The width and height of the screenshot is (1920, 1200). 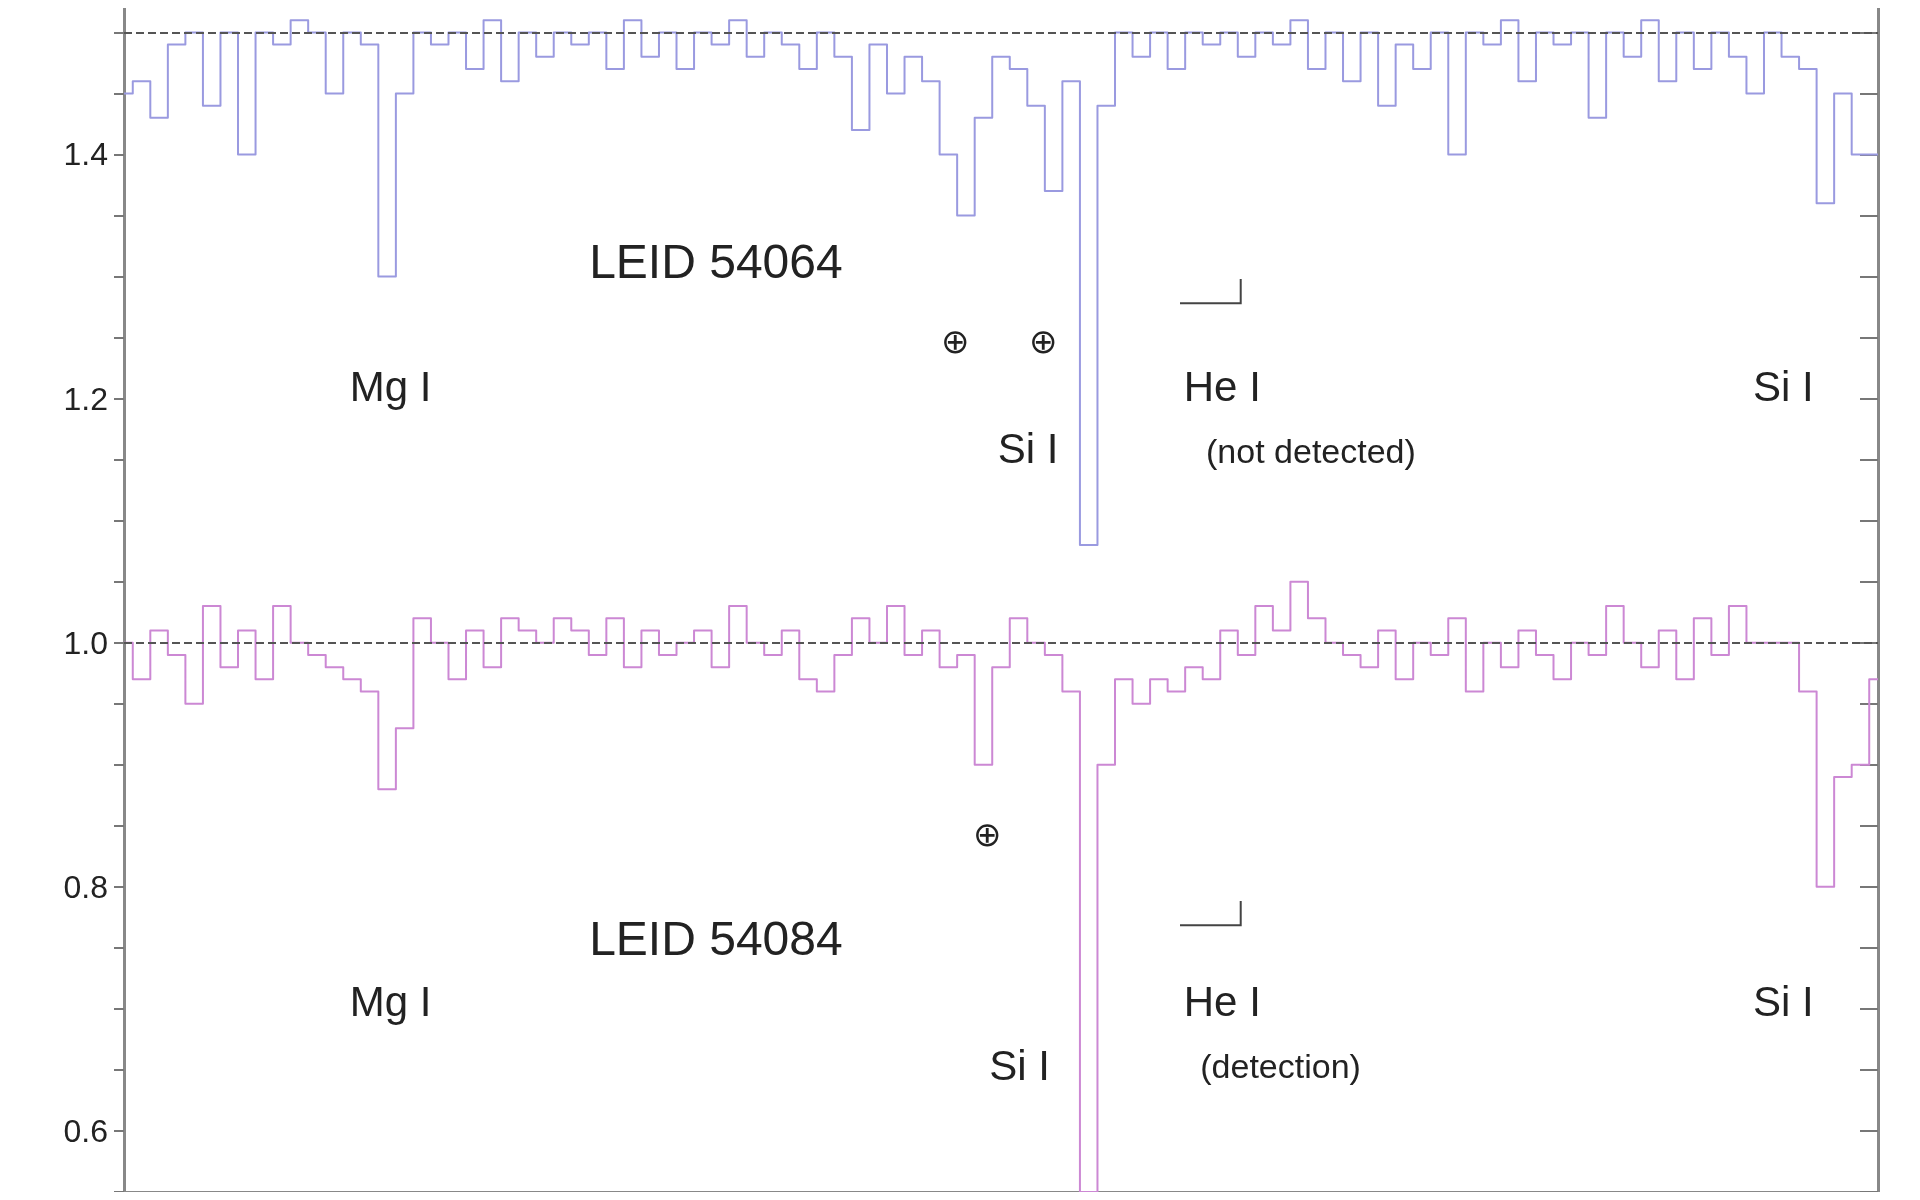 What do you see at coordinates (85, 642) in the screenshot?
I see `y-tick-label: 1.0` at bounding box center [85, 642].